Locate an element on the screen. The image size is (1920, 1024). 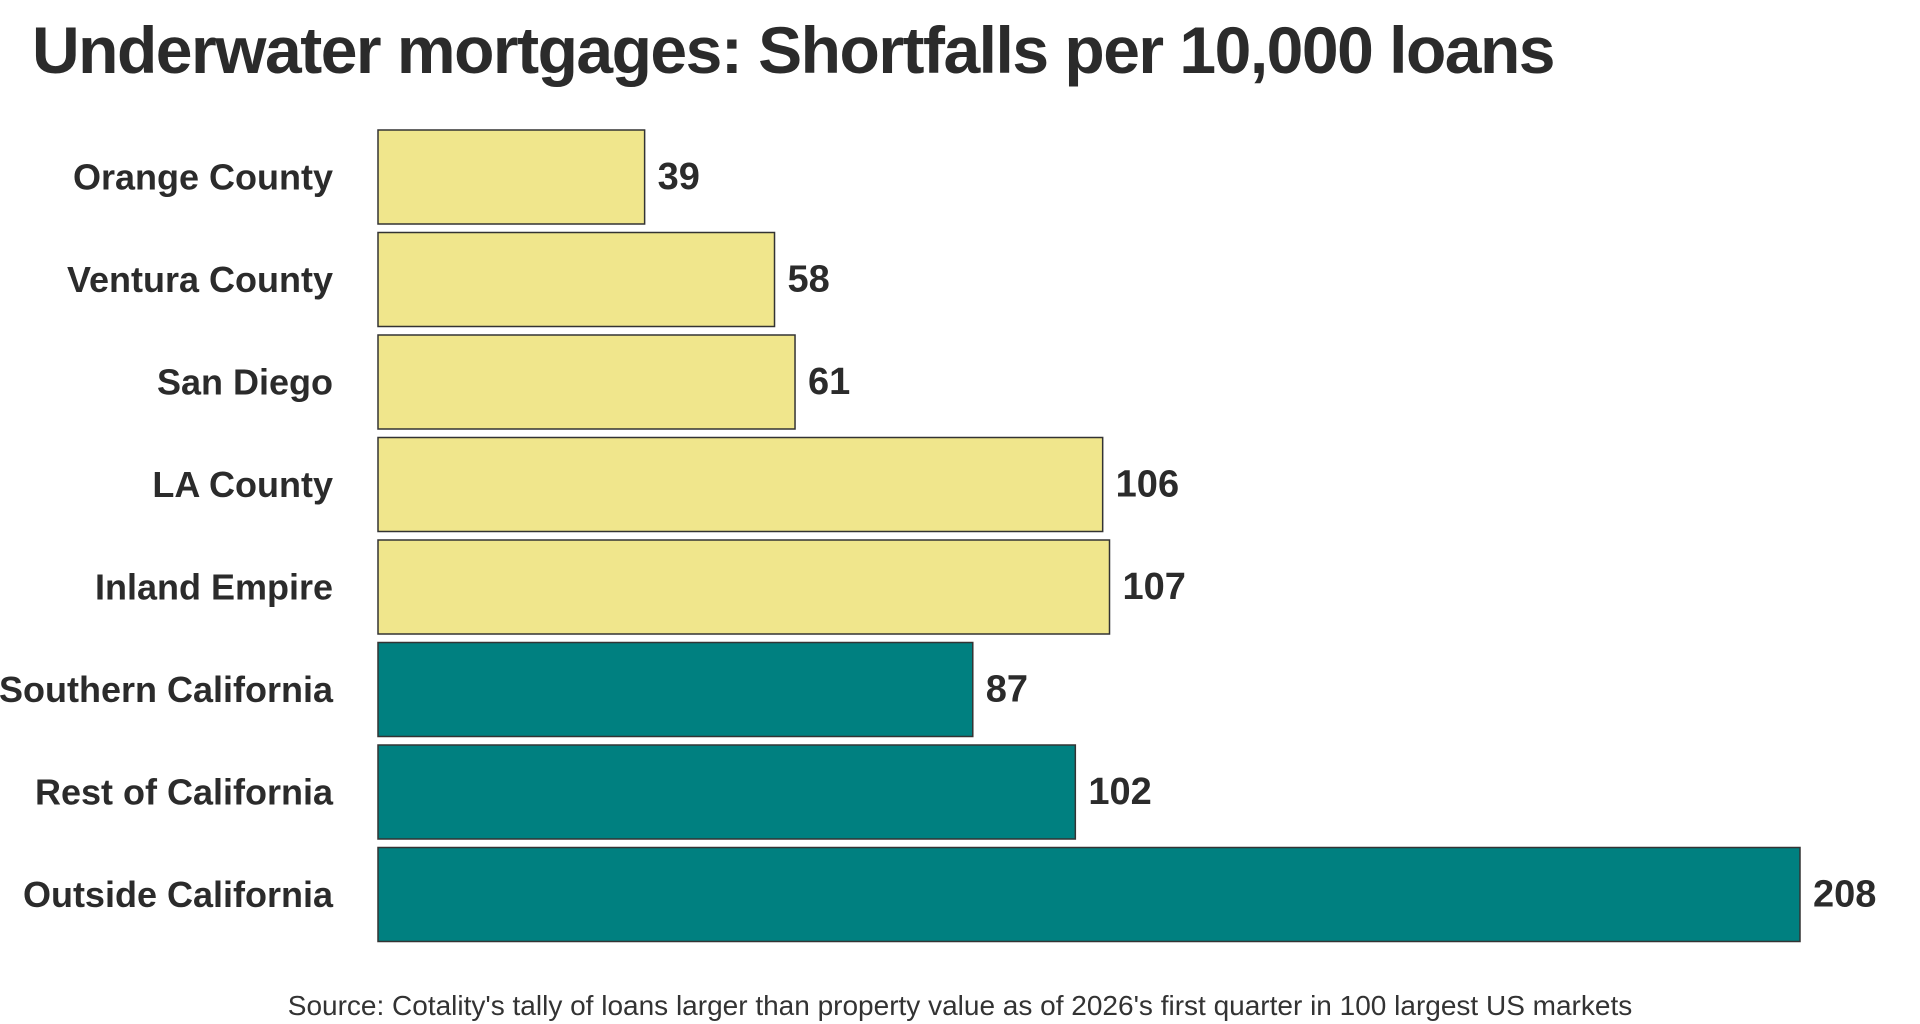
bar-southern-california is located at coordinates (675, 689).